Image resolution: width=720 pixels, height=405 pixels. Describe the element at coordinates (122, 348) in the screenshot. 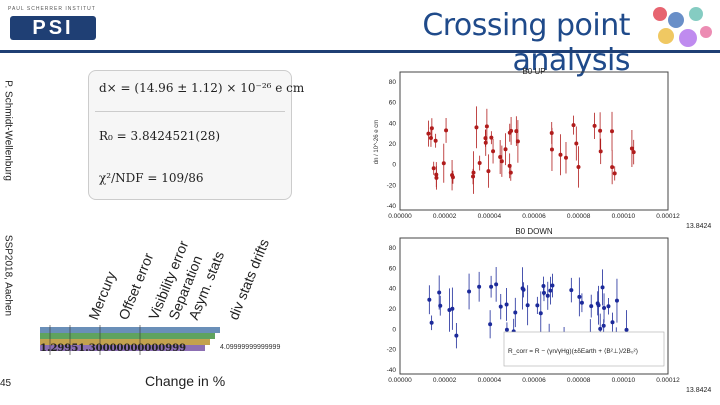

I see `bar-separation` at that location.